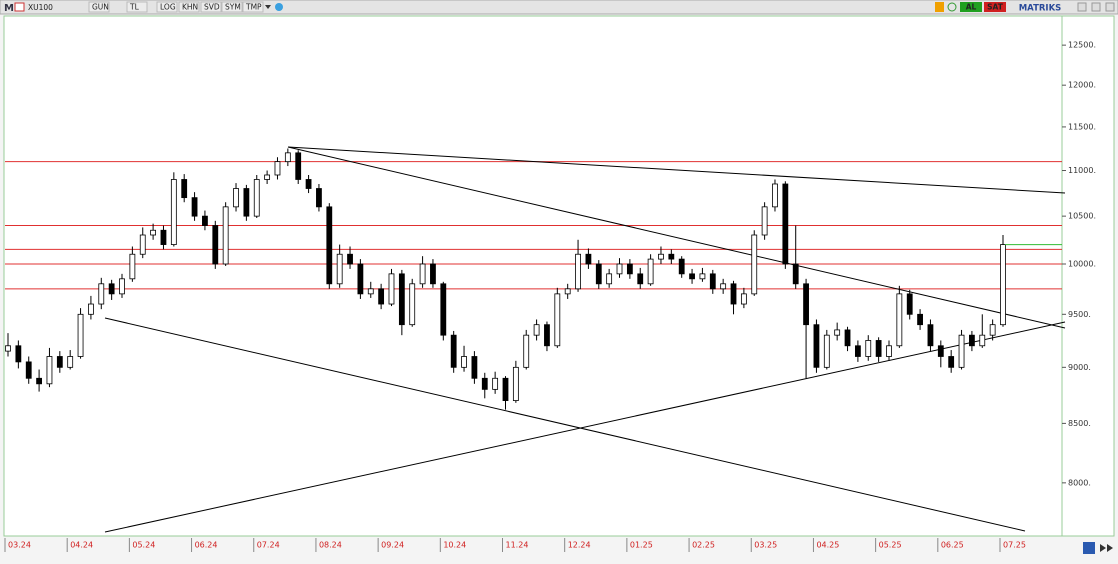  I want to click on symbol: XU100, so click(40, 7).